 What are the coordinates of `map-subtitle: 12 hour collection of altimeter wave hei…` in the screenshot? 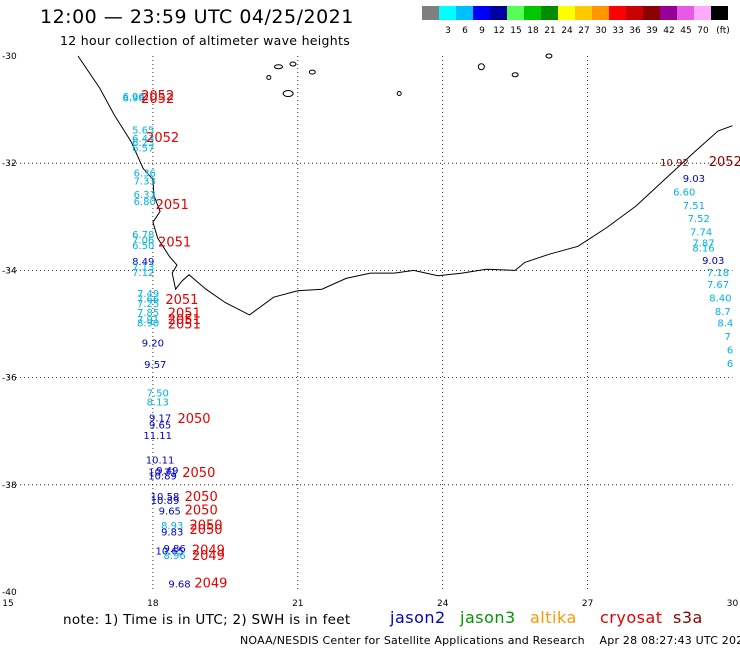 It's located at (205, 40).